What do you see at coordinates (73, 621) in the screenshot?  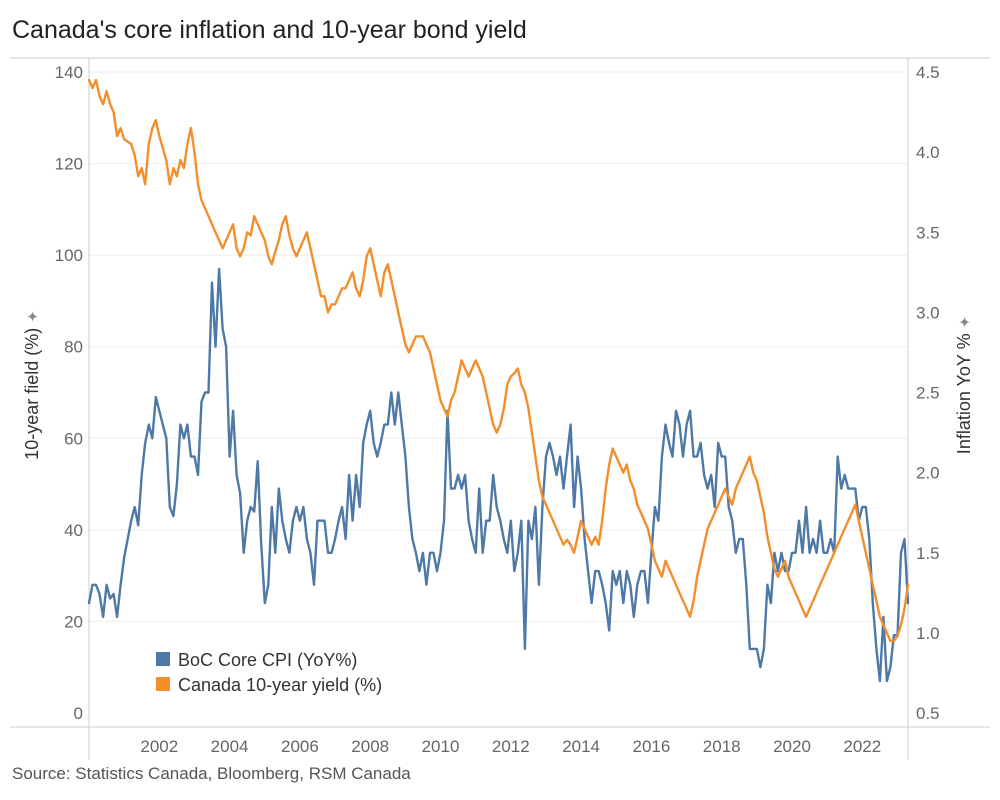 I see `left-tick-label: 20` at bounding box center [73, 621].